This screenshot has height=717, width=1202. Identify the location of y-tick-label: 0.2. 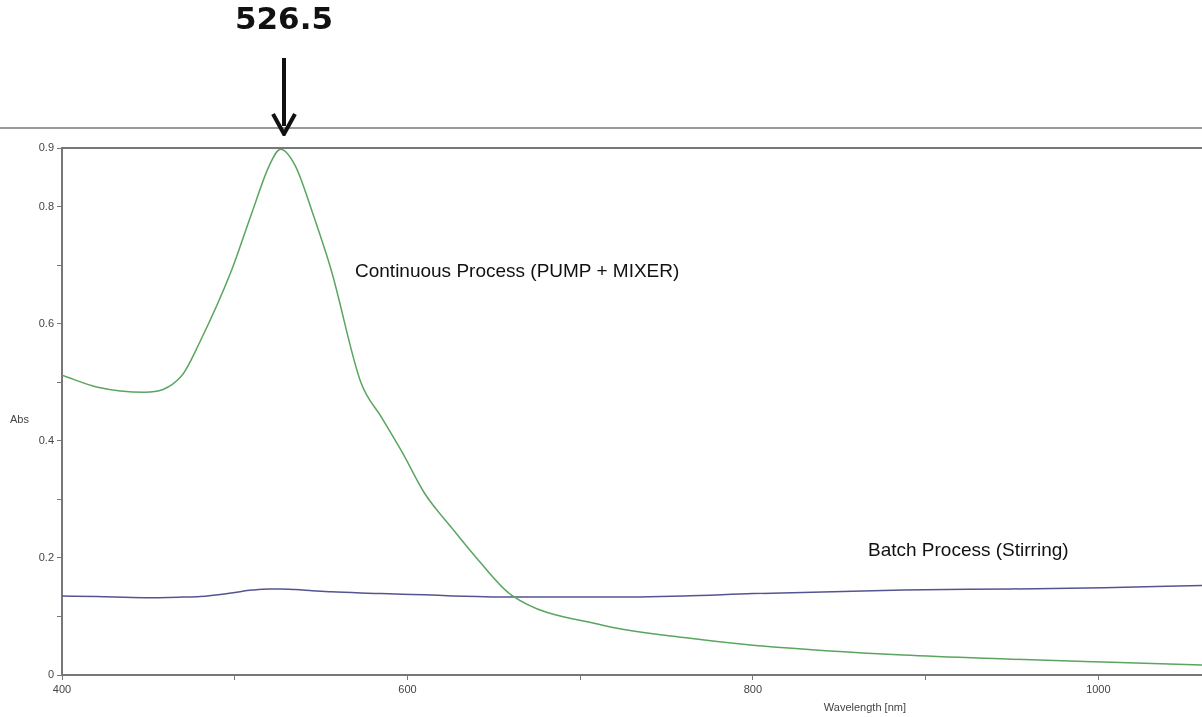
(46, 556).